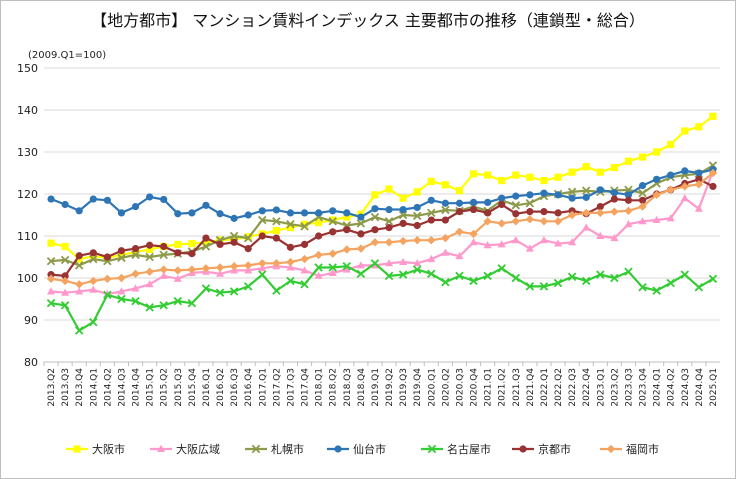 Image resolution: width=736 pixels, height=479 pixels. What do you see at coordinates (390, 387) in the screenshot?
I see `x-tick-label: 2019.Q2` at bounding box center [390, 387].